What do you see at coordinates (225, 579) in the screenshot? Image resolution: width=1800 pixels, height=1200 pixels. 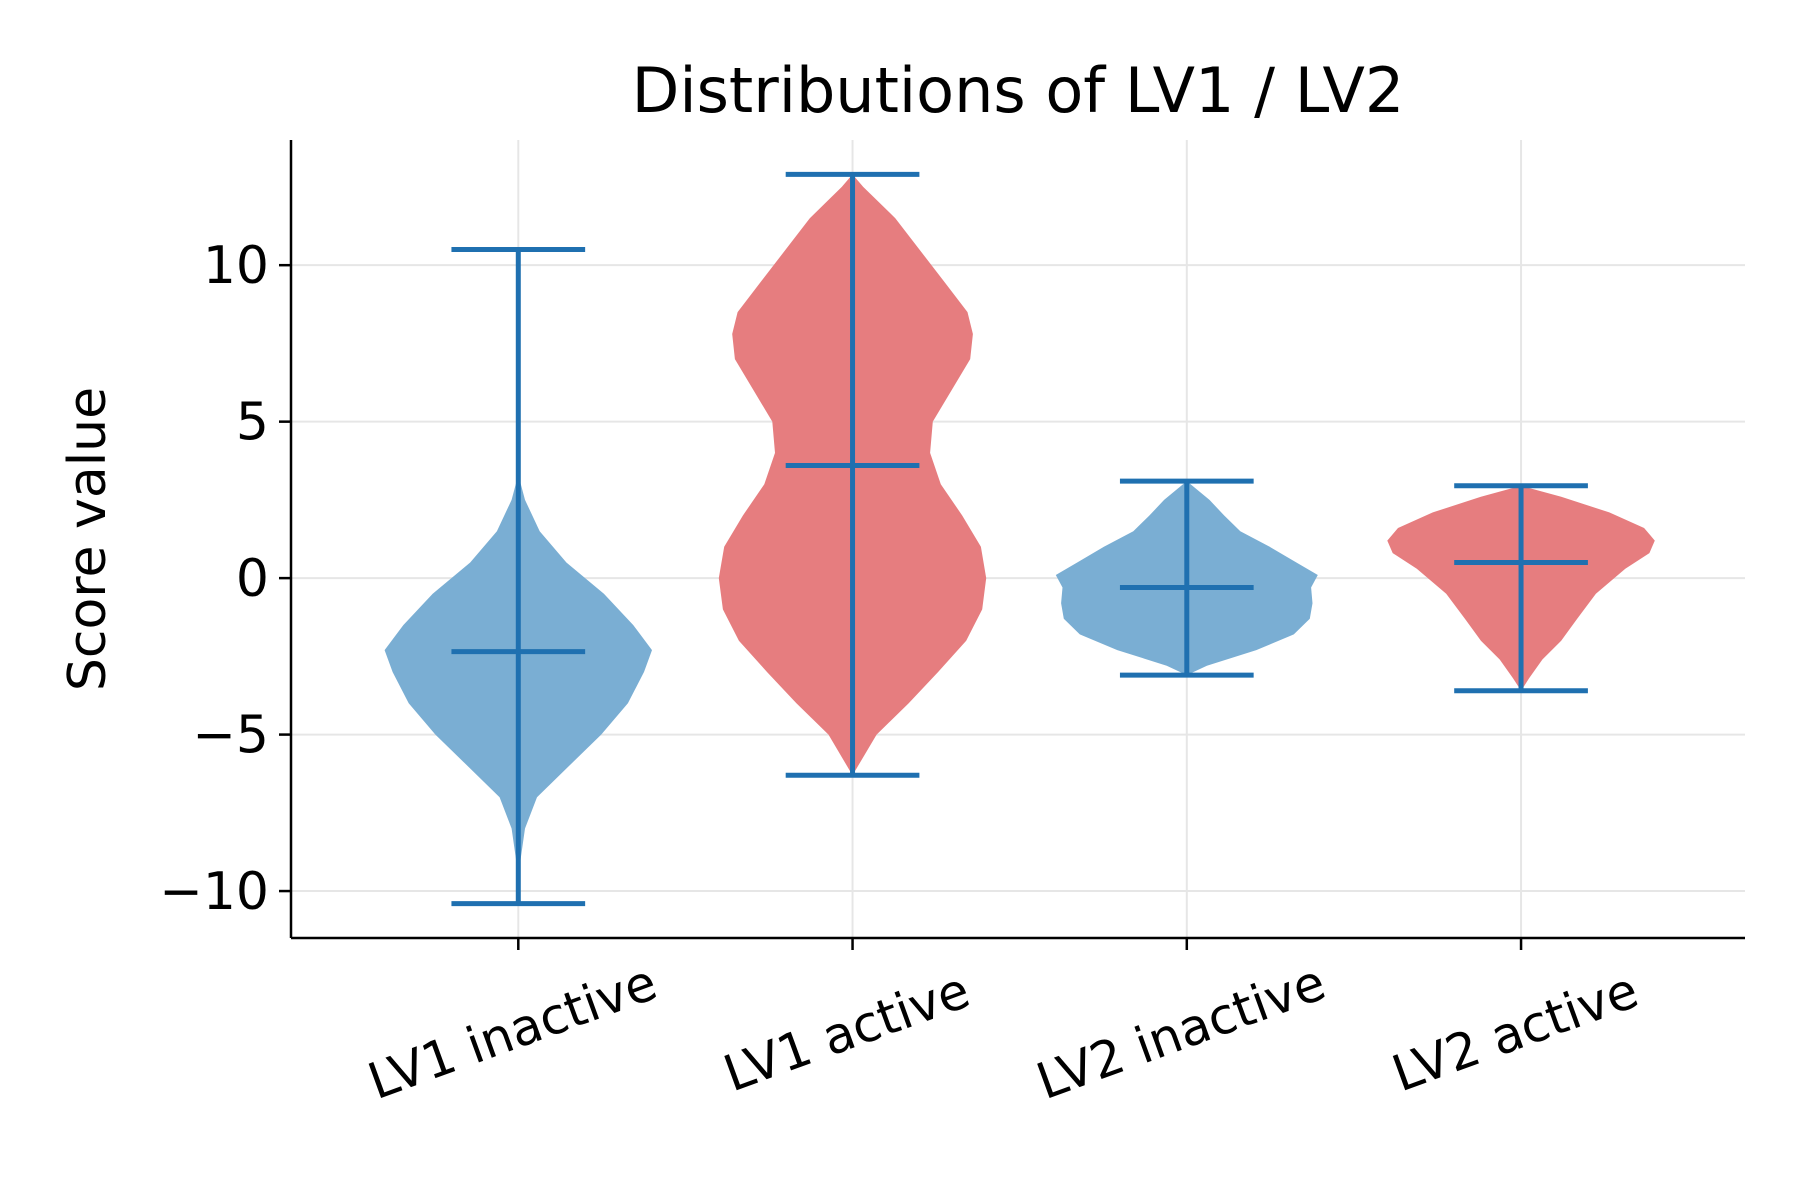 I see `y-ticks: −10 −5 0 5 10` at bounding box center [225, 579].